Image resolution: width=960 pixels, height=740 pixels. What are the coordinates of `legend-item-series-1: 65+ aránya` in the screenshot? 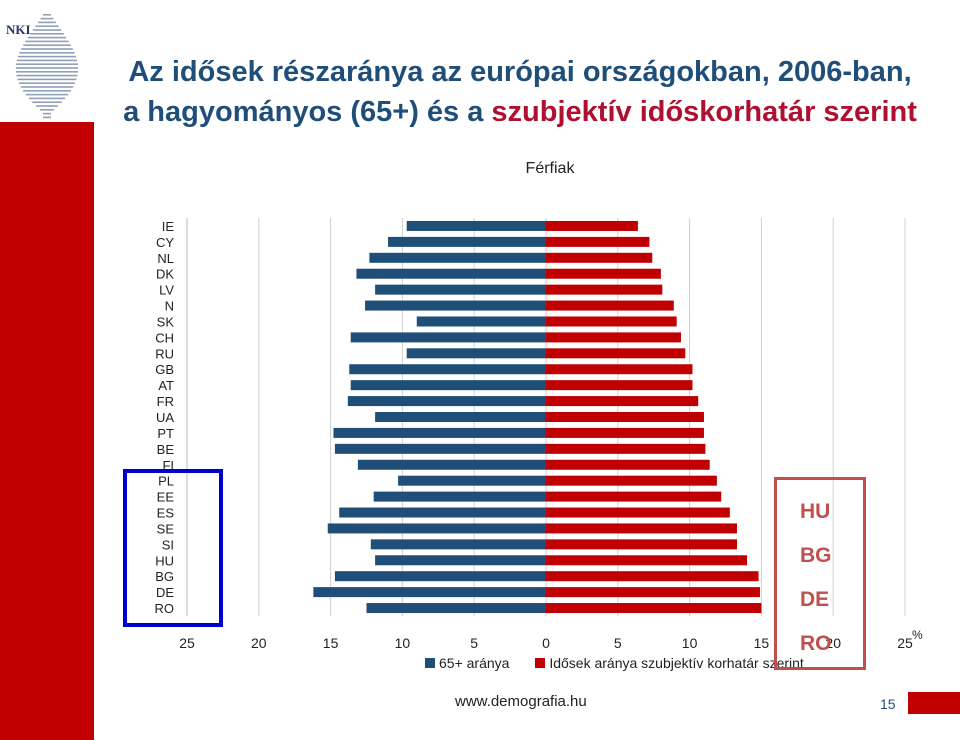 It's located at (467, 663).